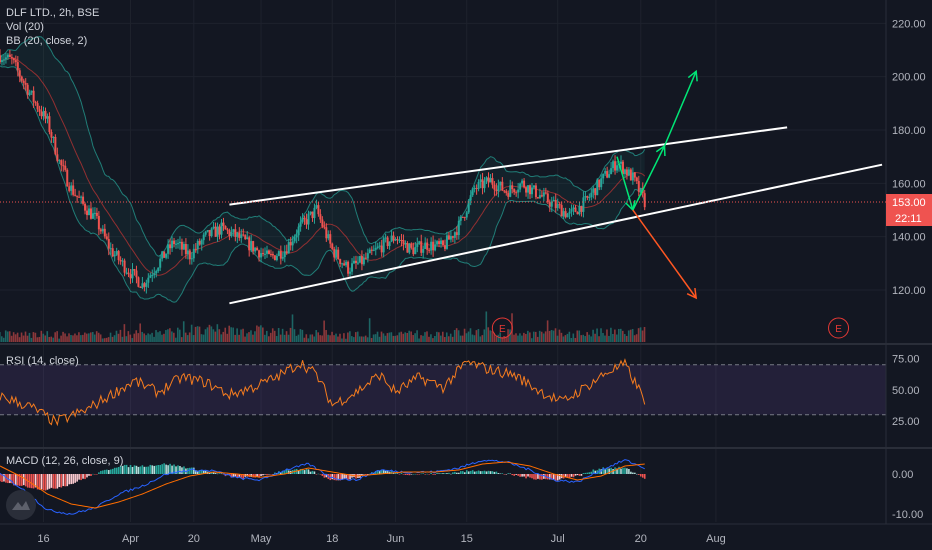  Describe the element at coordinates (64, 461) in the screenshot. I see `macd-legend: MACD (12, 26, close, 9)` at that location.